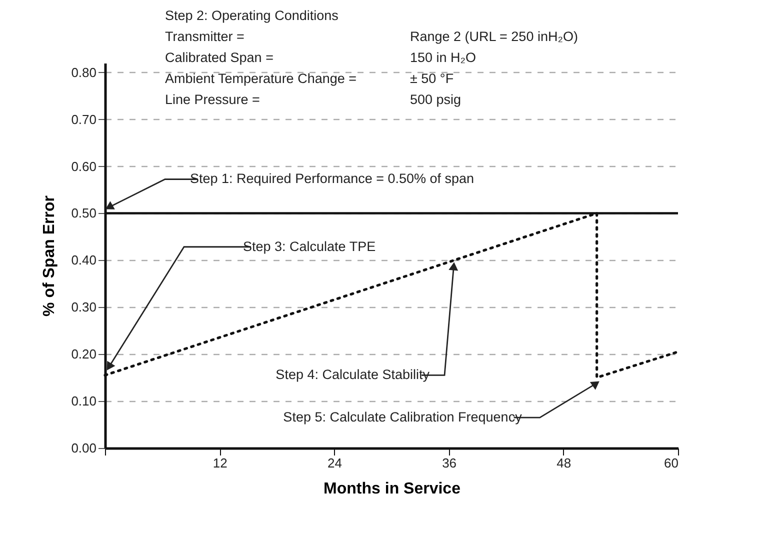 Image resolution: width=775 pixels, height=553 pixels. Describe the element at coordinates (402, 417) in the screenshot. I see `annotation: Step 5: Calculate Calibration Frequency` at that location.